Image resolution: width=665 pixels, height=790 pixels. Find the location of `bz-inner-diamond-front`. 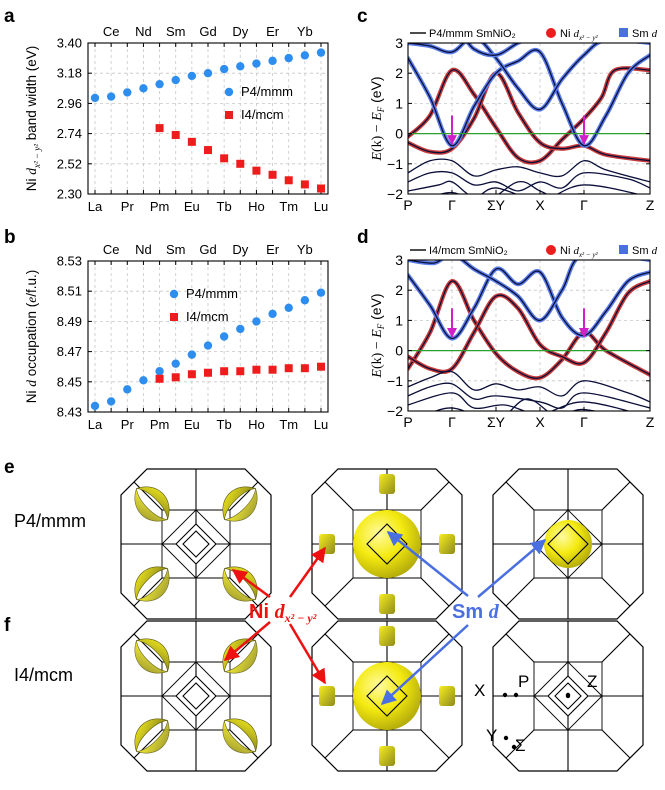

bz-inner-diamond-front is located at coordinates (568, 544).